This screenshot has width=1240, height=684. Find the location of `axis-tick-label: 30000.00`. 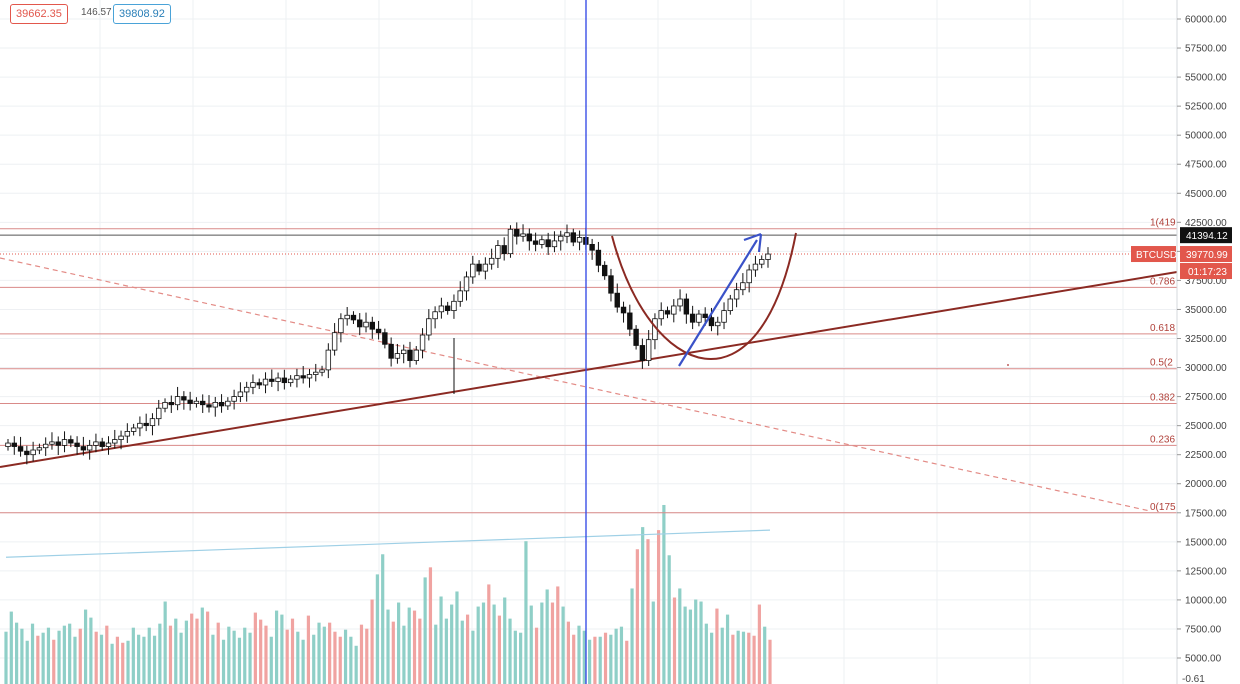

axis-tick-label: 30000.00 is located at coordinates (1206, 368).